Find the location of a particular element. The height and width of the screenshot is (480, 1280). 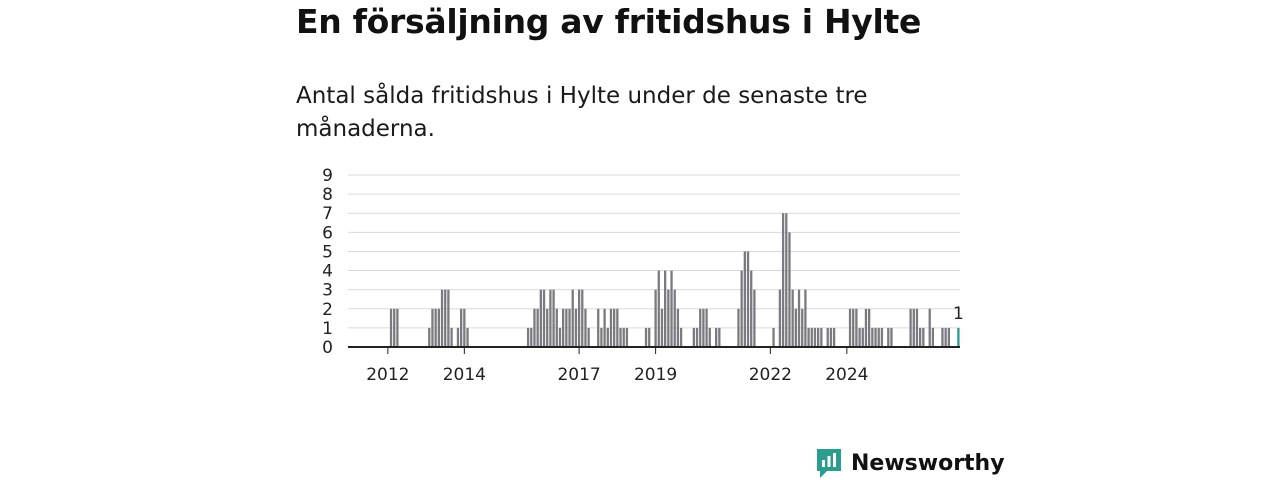

y-tick-label: 2 is located at coordinates (327, 310).